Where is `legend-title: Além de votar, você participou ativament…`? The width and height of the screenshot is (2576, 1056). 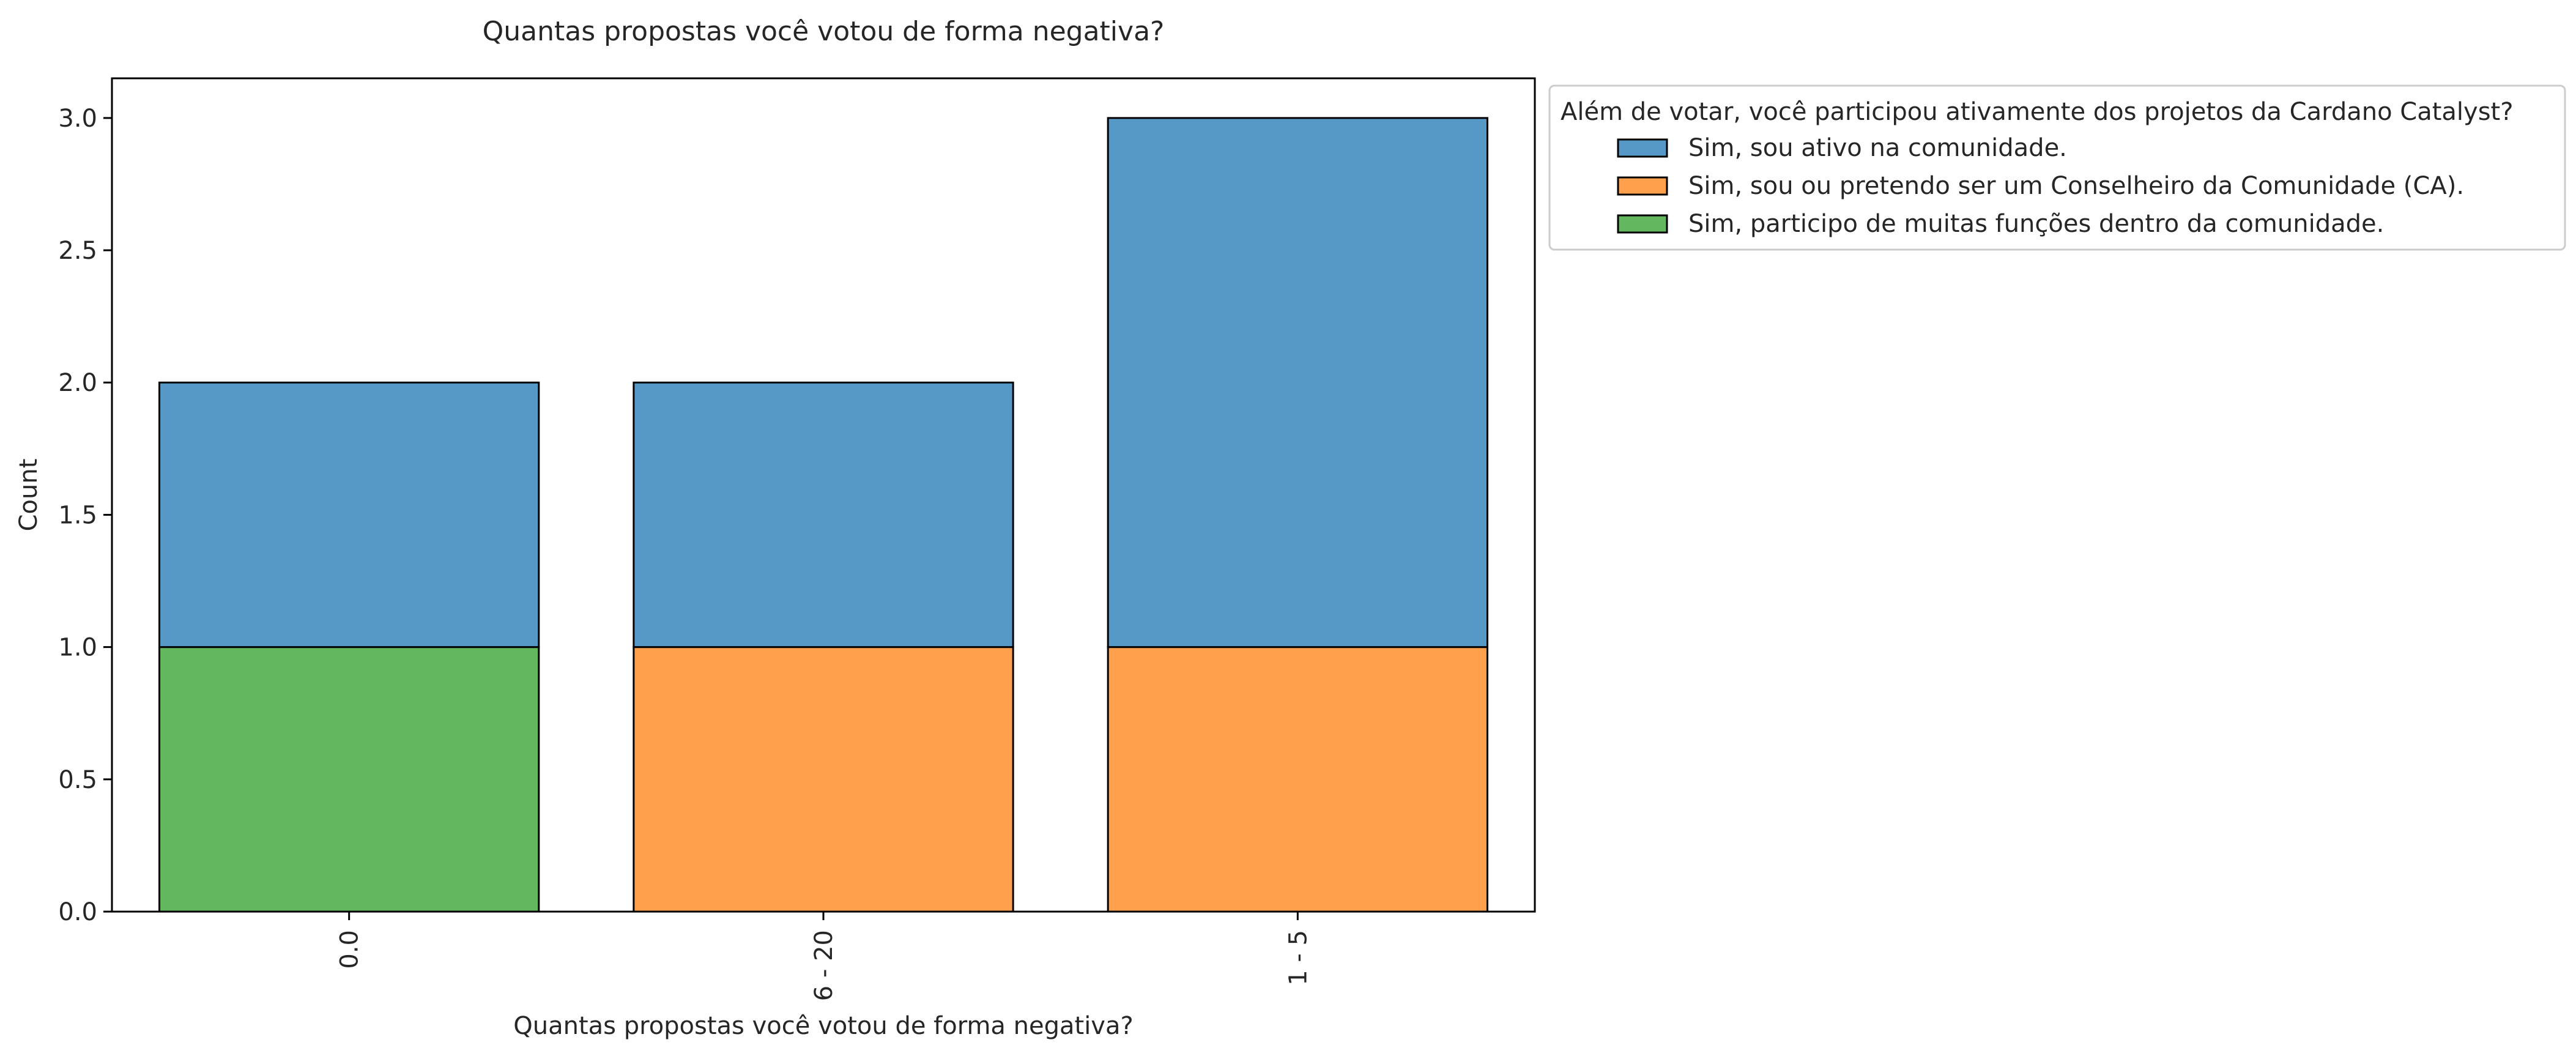 legend-title: Além de votar, você participou ativament… is located at coordinates (2037, 112).